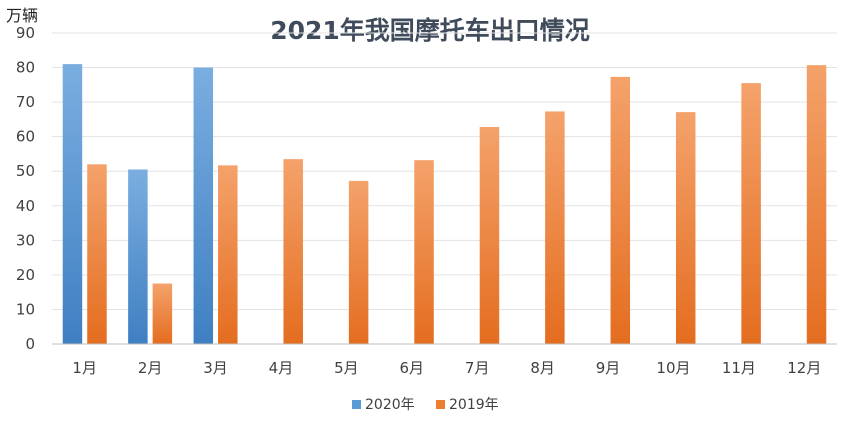  I want to click on legend-label: 2019年, so click(474, 405).